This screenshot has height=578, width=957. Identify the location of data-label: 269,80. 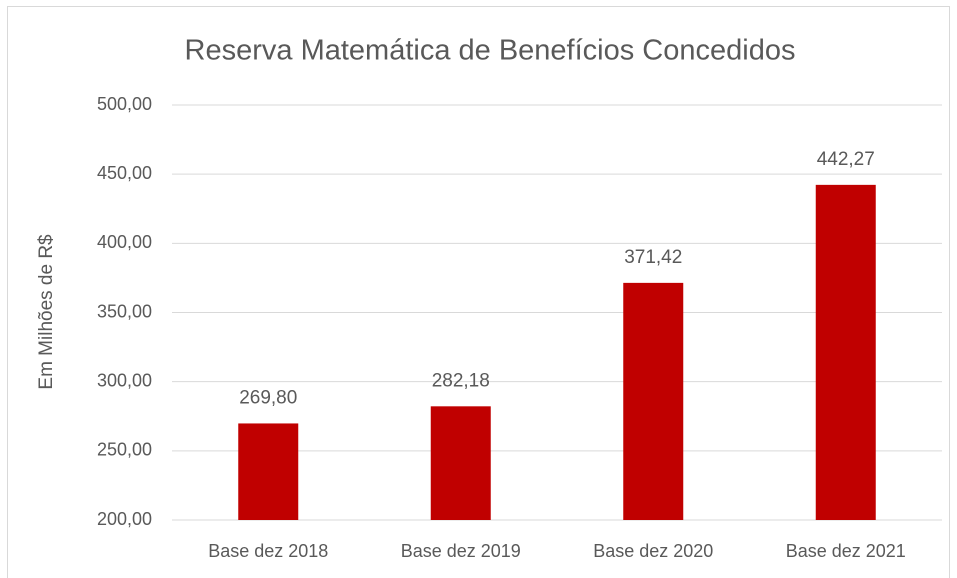
(268, 397).